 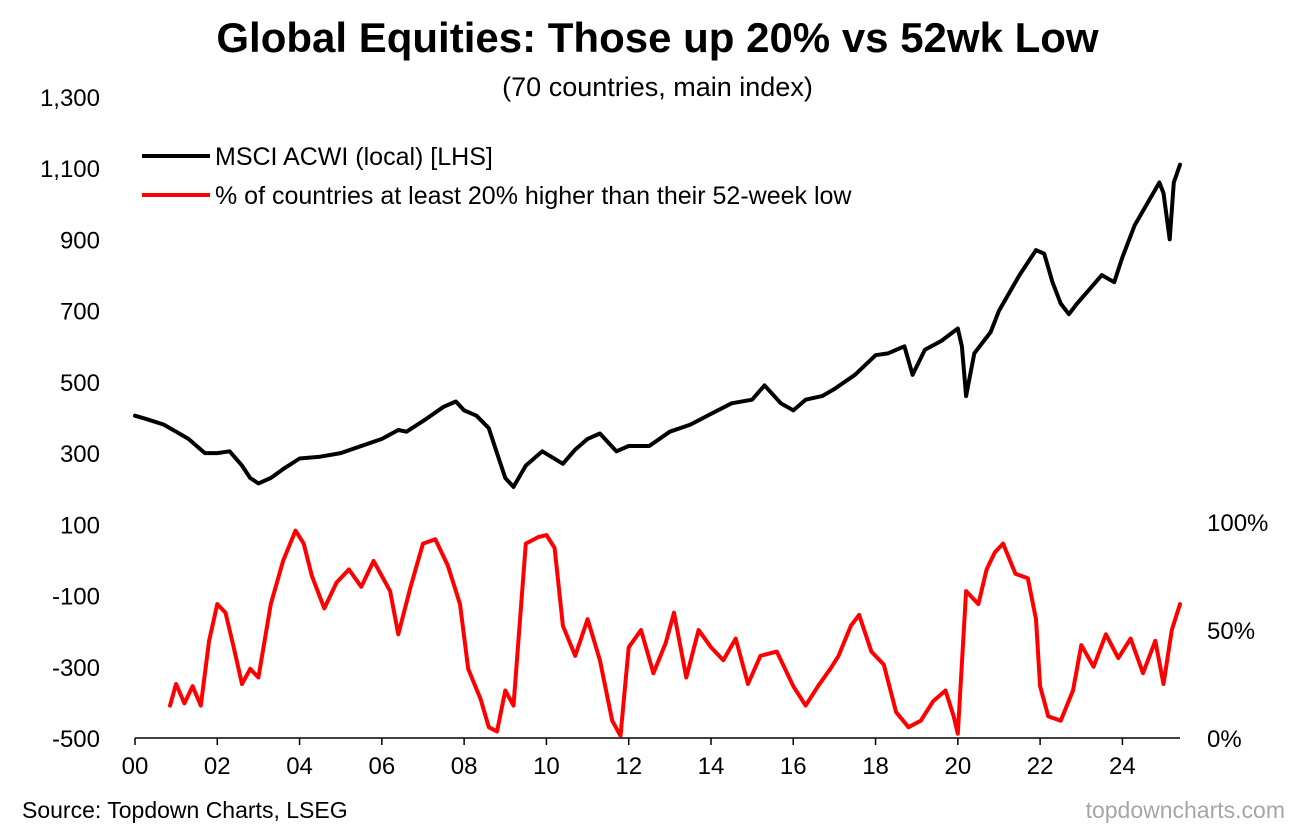 I want to click on x-tick-label: 06, so click(x=381, y=766).